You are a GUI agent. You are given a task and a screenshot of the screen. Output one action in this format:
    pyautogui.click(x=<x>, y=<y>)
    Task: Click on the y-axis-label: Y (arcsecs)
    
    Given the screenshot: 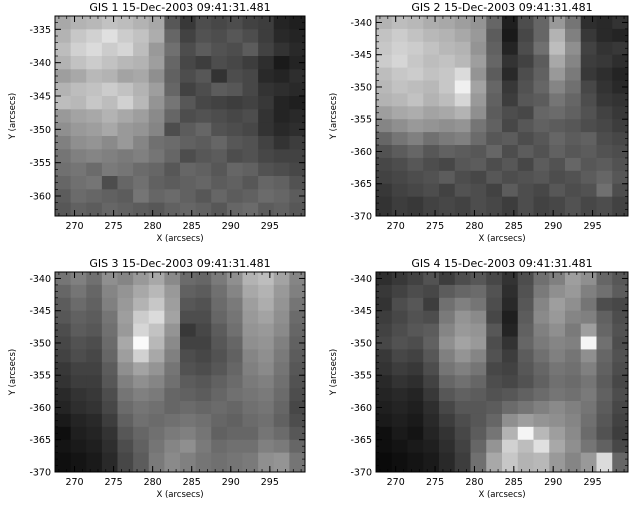 What is the action you would take?
    pyautogui.click(x=13, y=116)
    